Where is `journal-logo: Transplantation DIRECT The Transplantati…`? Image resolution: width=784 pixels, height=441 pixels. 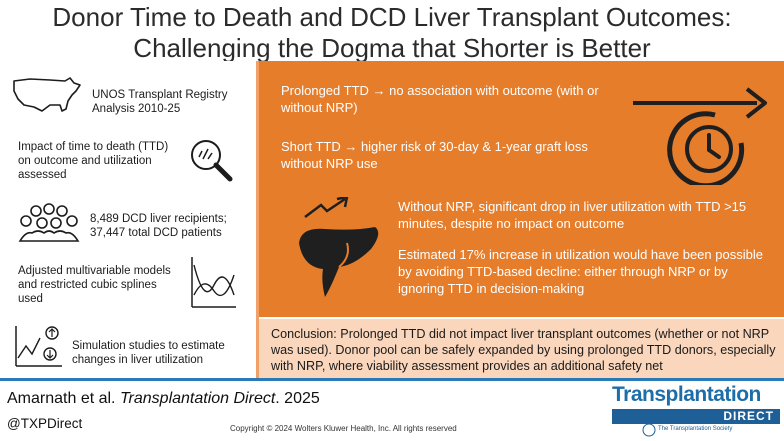 journal-logo: Transplantation DIRECT The Transplantati… is located at coordinates (696, 410).